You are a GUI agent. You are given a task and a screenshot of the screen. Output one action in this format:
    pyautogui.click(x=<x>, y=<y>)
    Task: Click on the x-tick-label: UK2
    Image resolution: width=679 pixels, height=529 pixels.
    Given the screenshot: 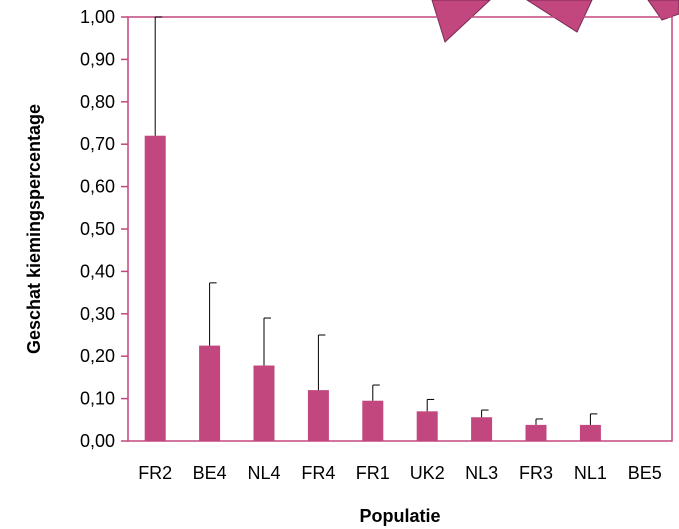 What is the action you would take?
    pyautogui.click(x=427, y=473)
    